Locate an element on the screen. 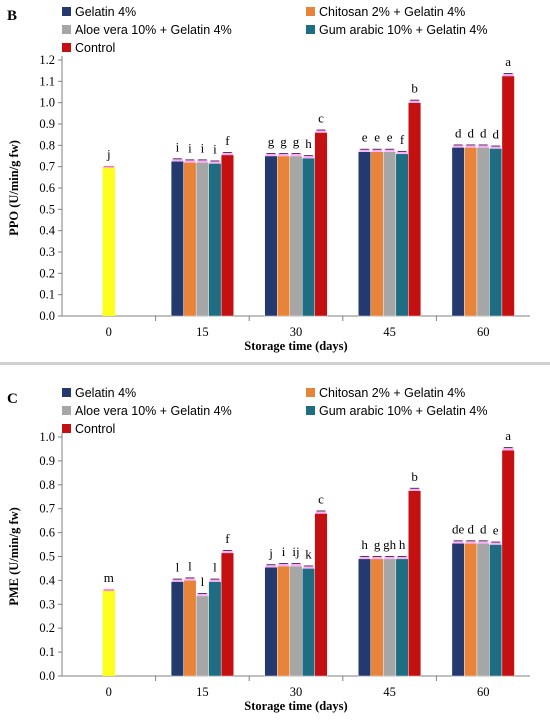 This screenshot has width=550, height=727. y-tick-label: 0.6 is located at coordinates (47, 188).